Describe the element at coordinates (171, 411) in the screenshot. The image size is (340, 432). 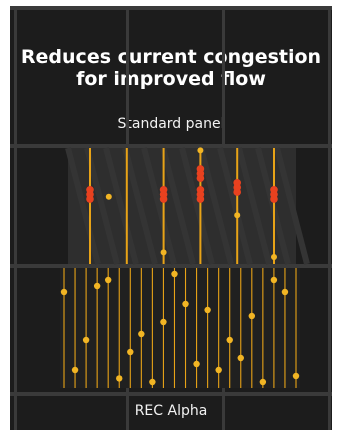
I see `rec-alpha-label: REC Alpha` at that location.